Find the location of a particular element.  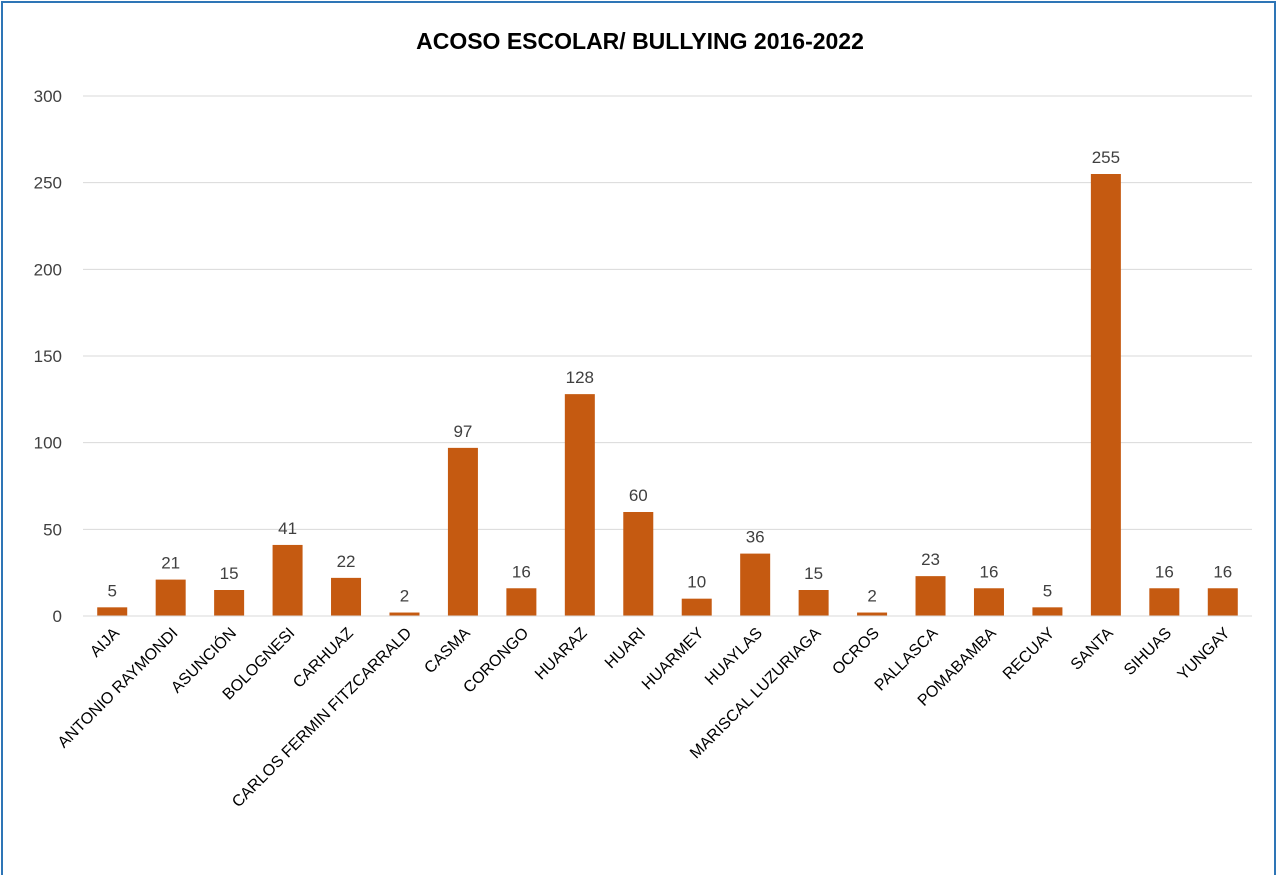

x-tick-label: YUNGAY is located at coordinates (1204, 654).